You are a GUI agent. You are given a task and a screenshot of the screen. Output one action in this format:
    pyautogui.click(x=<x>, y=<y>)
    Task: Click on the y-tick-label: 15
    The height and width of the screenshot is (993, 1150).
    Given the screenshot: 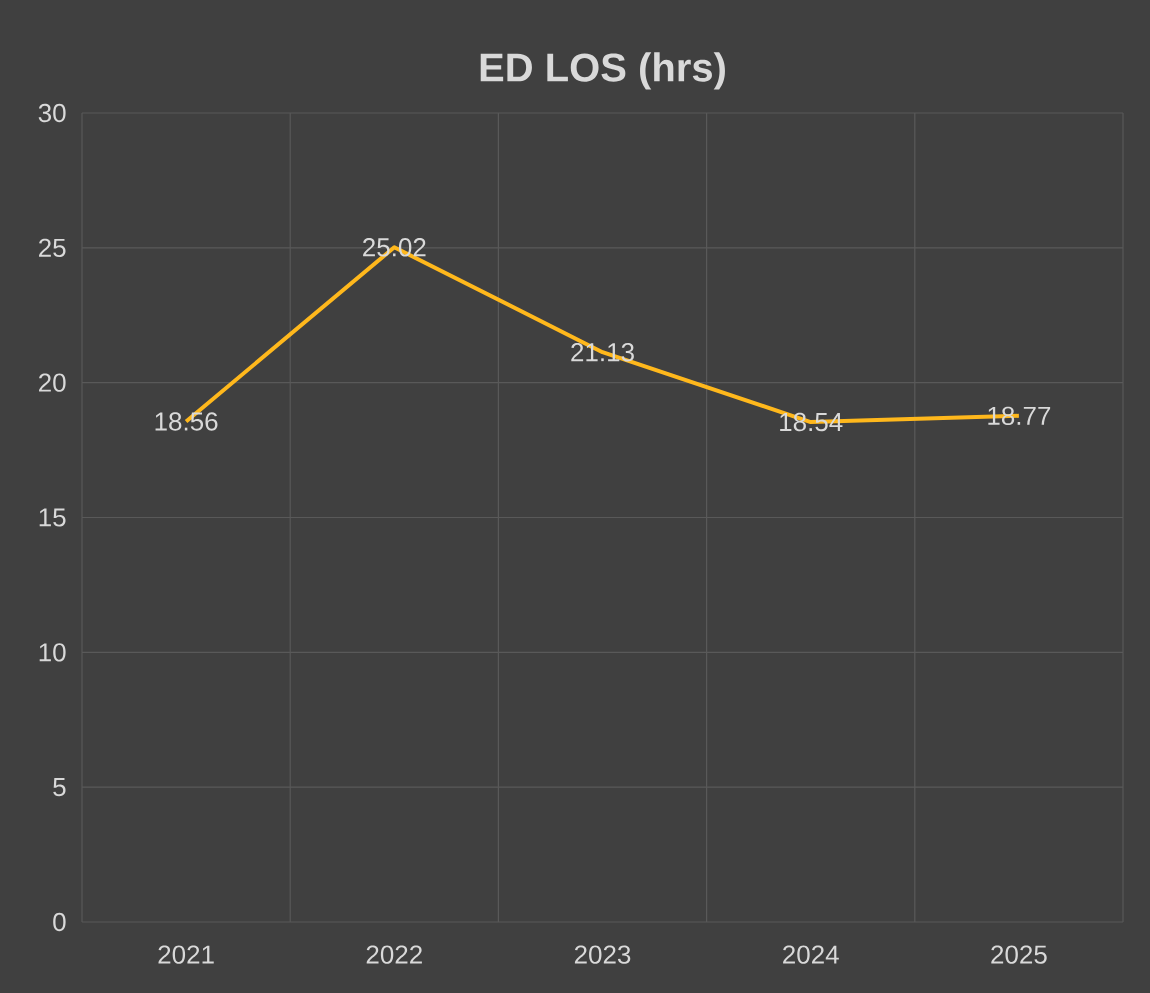 What is the action you would take?
    pyautogui.click(x=52, y=517)
    